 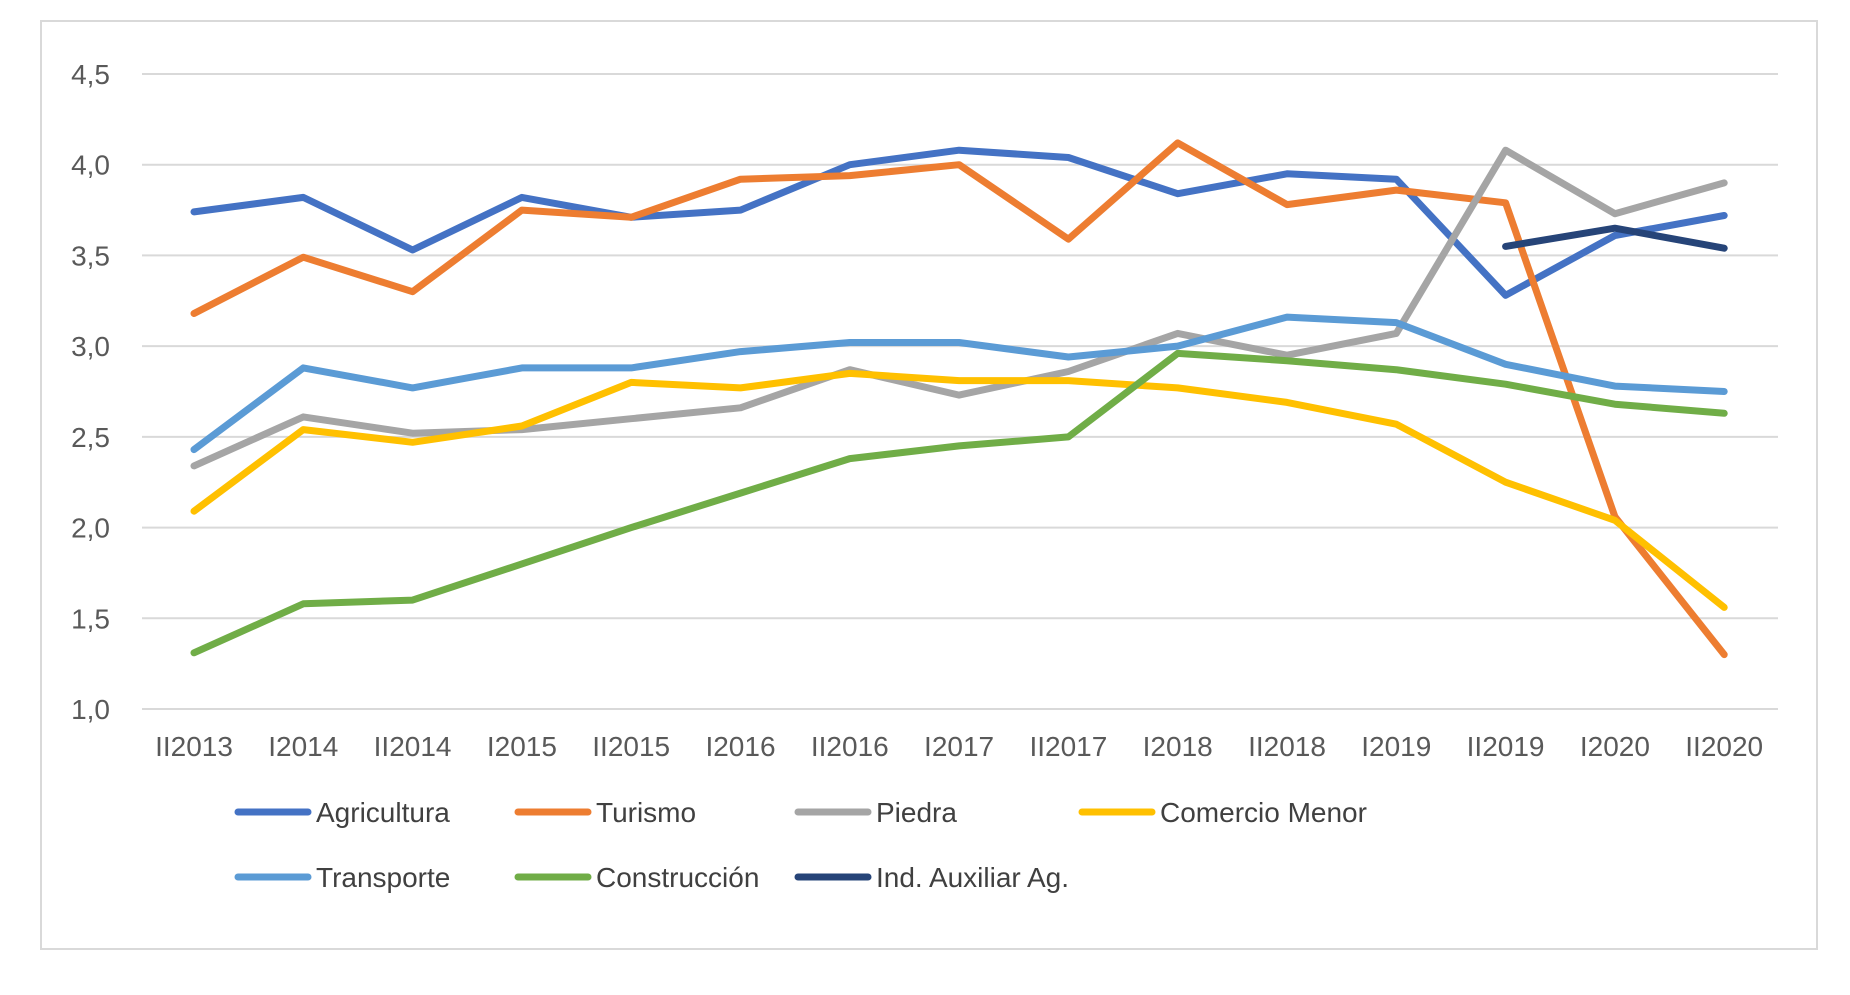 What do you see at coordinates (916, 812) in the screenshot?
I see `legend-label: Piedra` at bounding box center [916, 812].